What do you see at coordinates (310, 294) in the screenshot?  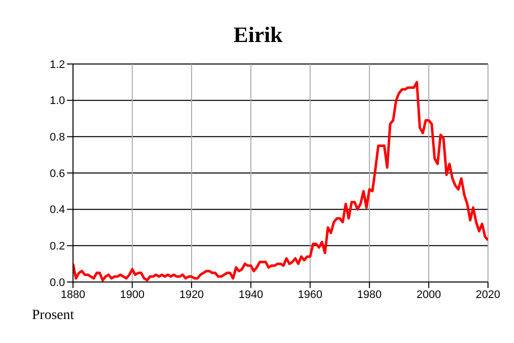 I see `x-tick-label: 1960` at bounding box center [310, 294].